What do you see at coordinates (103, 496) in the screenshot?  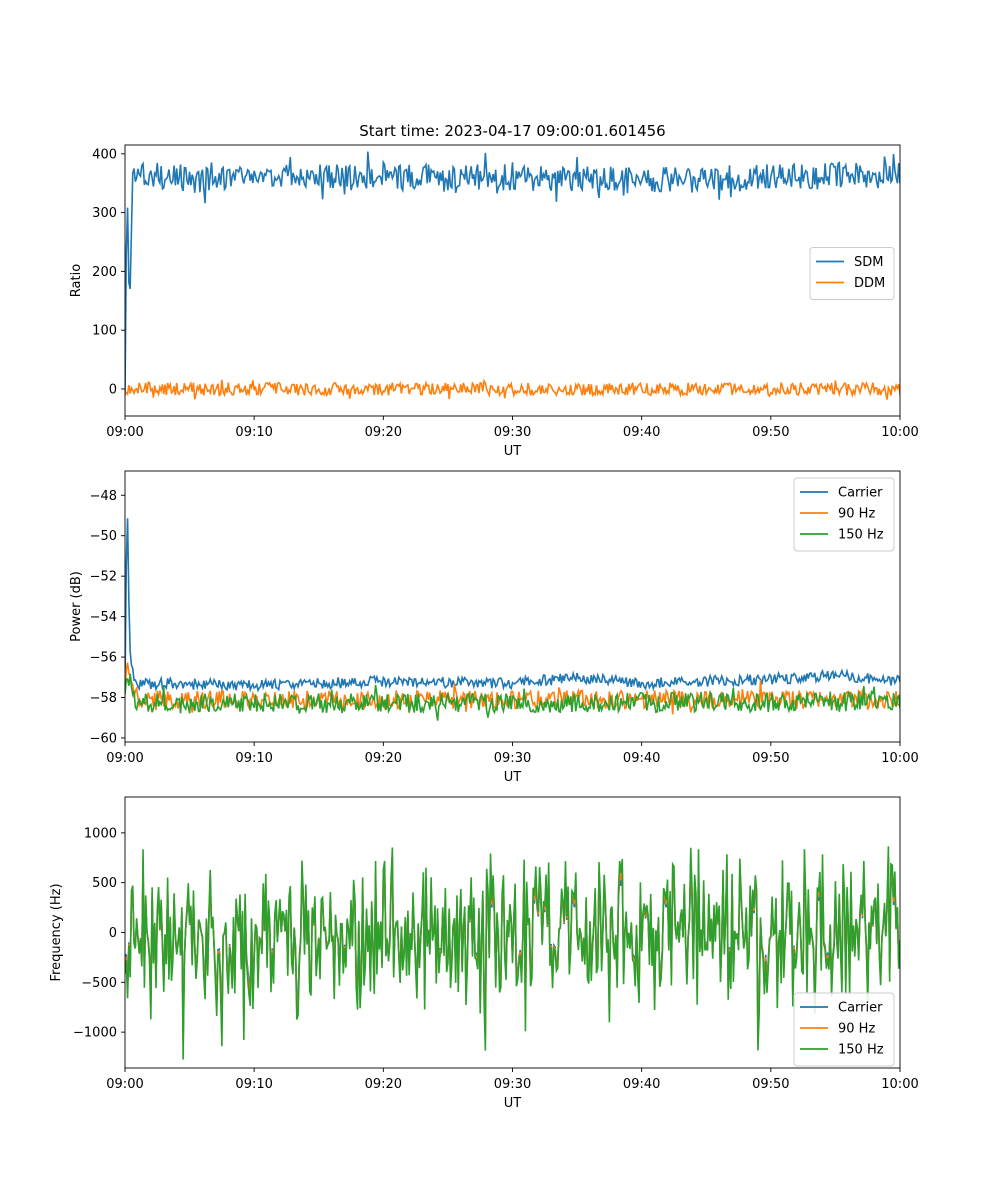 I see `y-tick-label: −48` at bounding box center [103, 496].